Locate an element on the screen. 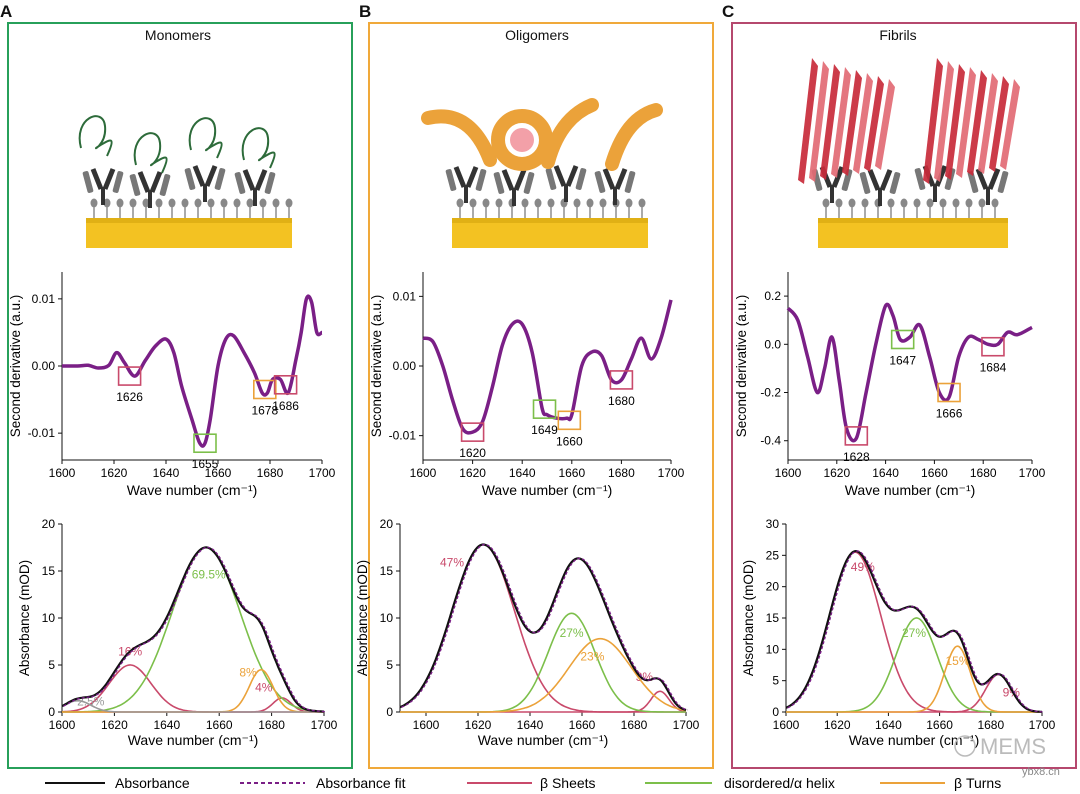 This screenshot has width=1080, height=794. monomers-illustration is located at coordinates (185, 181).